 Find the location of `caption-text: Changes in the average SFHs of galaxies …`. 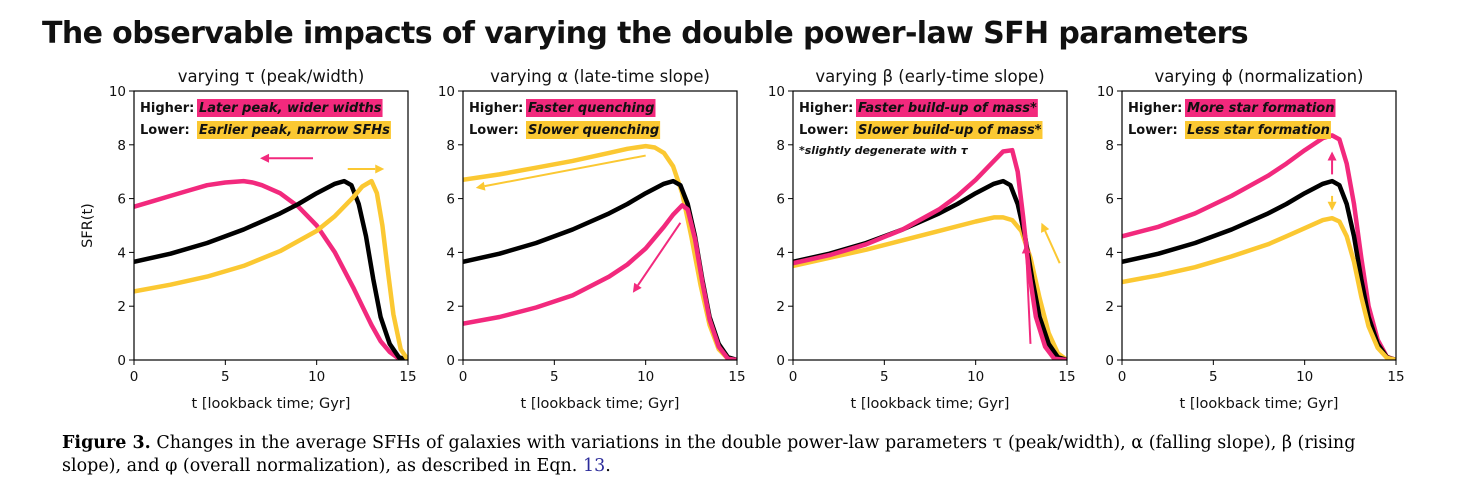

caption-text: Changes in the average SFHs of galaxies … is located at coordinates (709, 454).